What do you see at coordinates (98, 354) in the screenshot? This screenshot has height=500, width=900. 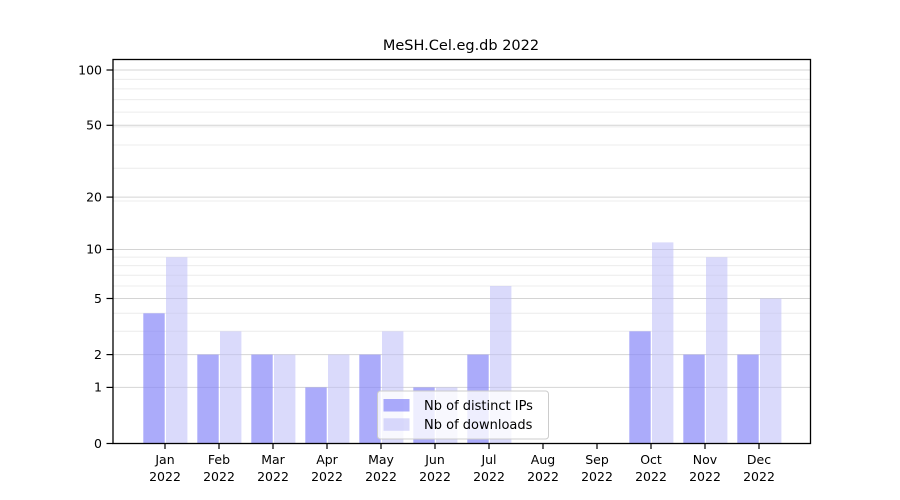 I see `y-tick-label: 2` at bounding box center [98, 354].